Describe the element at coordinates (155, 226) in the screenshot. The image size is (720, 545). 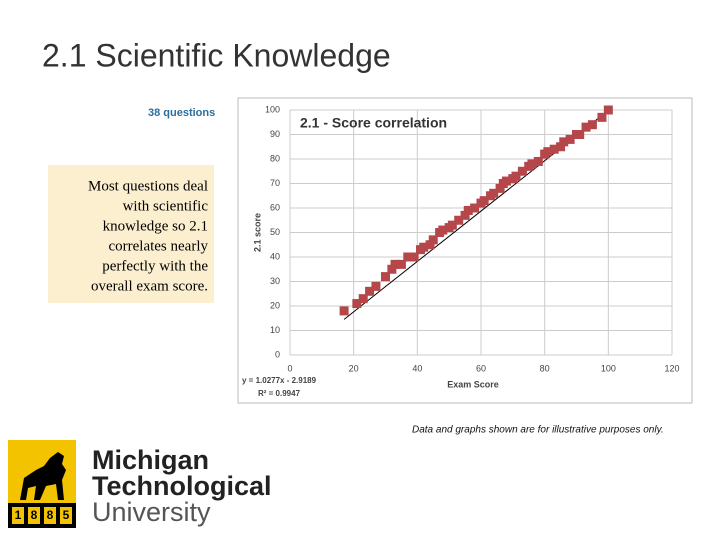
I see `note-line: knowledge so 2.1` at that location.